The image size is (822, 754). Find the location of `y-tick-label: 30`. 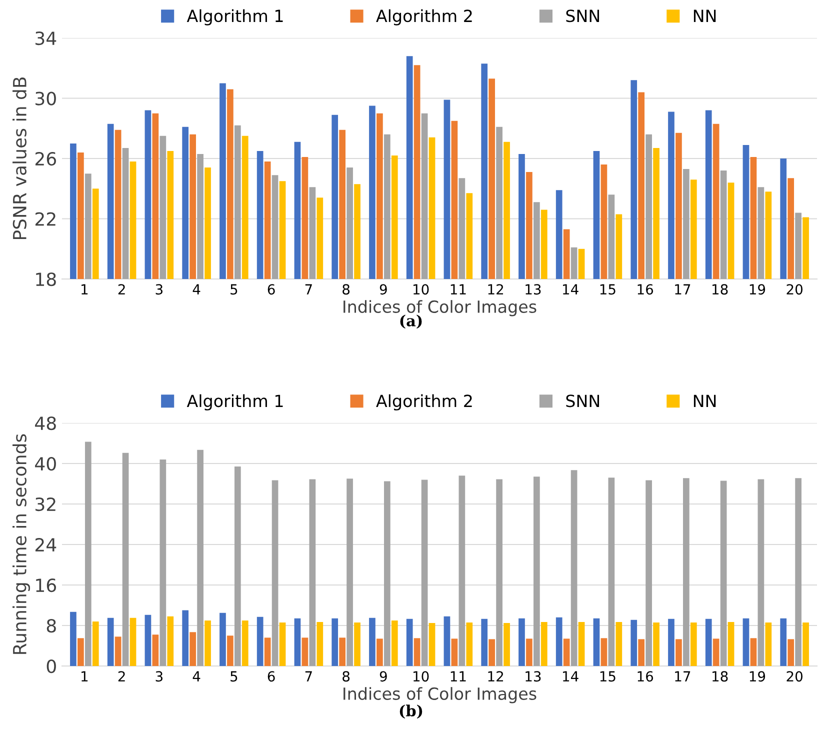

y-tick-label: 30 is located at coordinates (46, 99).